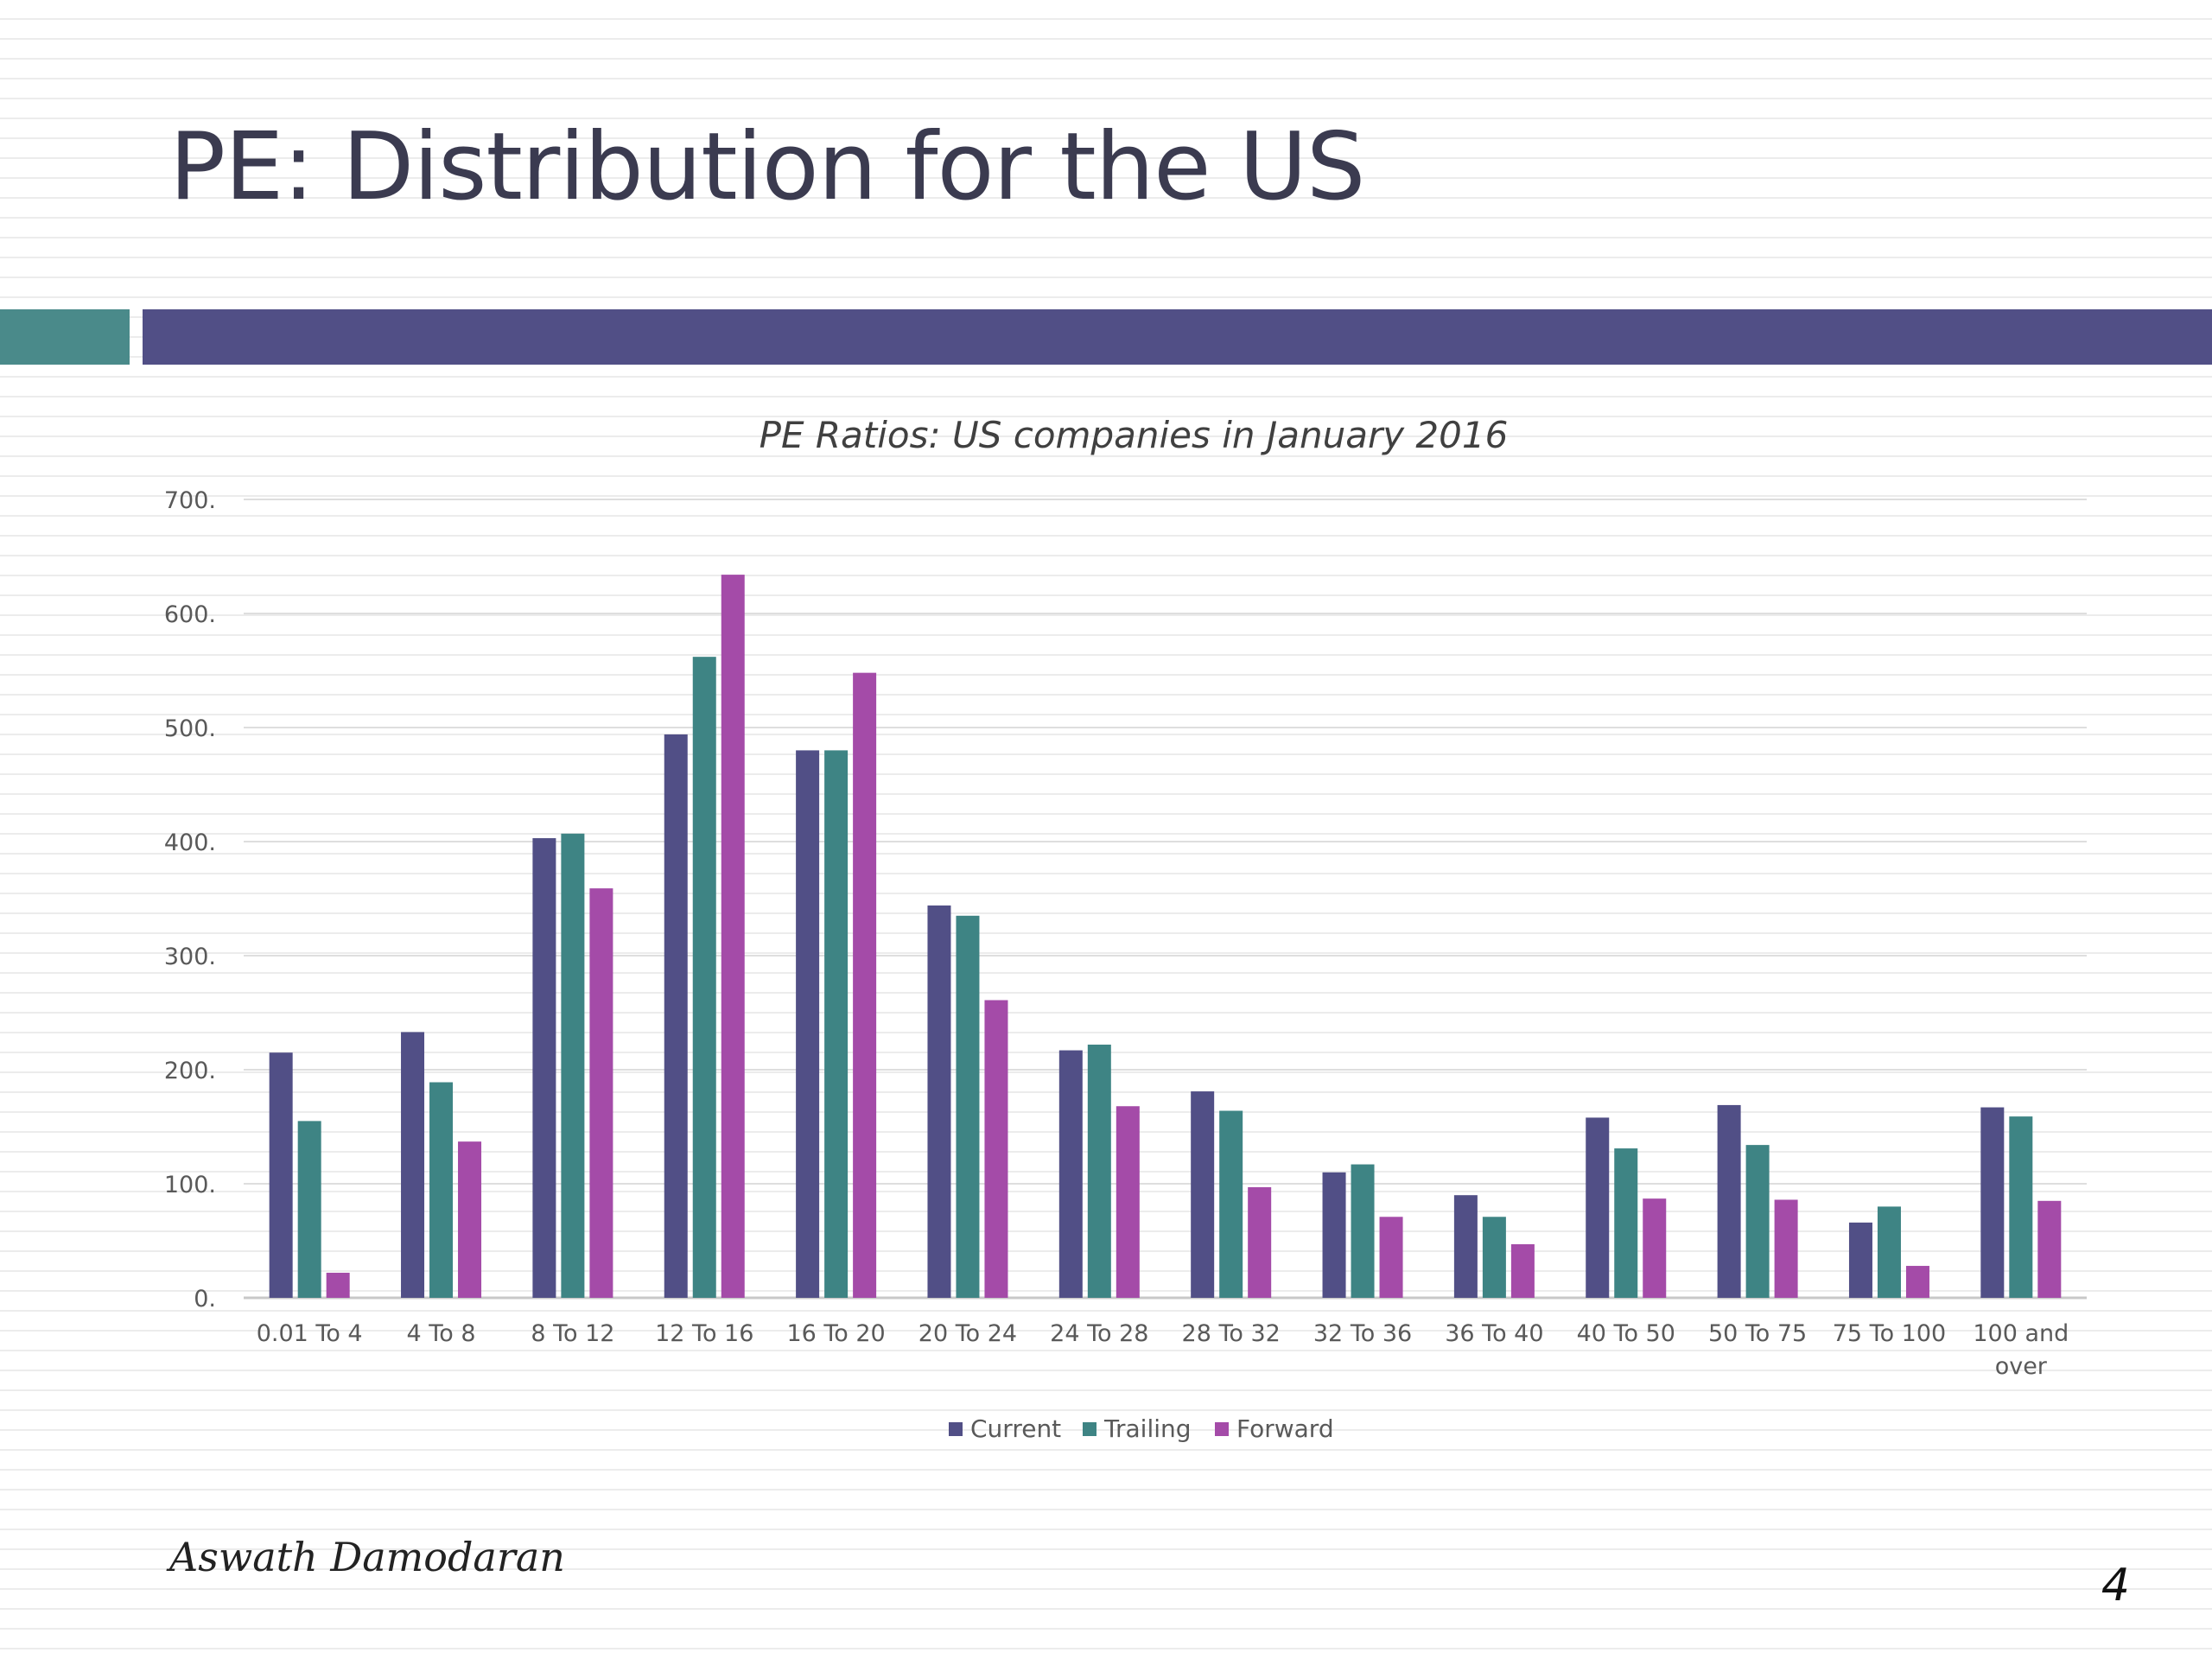 This screenshot has height=1659, width=2212. What do you see at coordinates (190, 614) in the screenshot?
I see `y-tick-label: 600.` at bounding box center [190, 614].